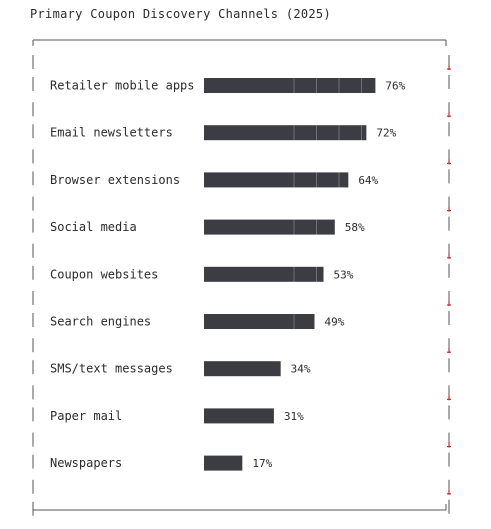 Image resolution: width=491 pixels, height=529 pixels. What do you see at coordinates (86, 463) in the screenshot?
I see `category-label: Newspapers` at bounding box center [86, 463].